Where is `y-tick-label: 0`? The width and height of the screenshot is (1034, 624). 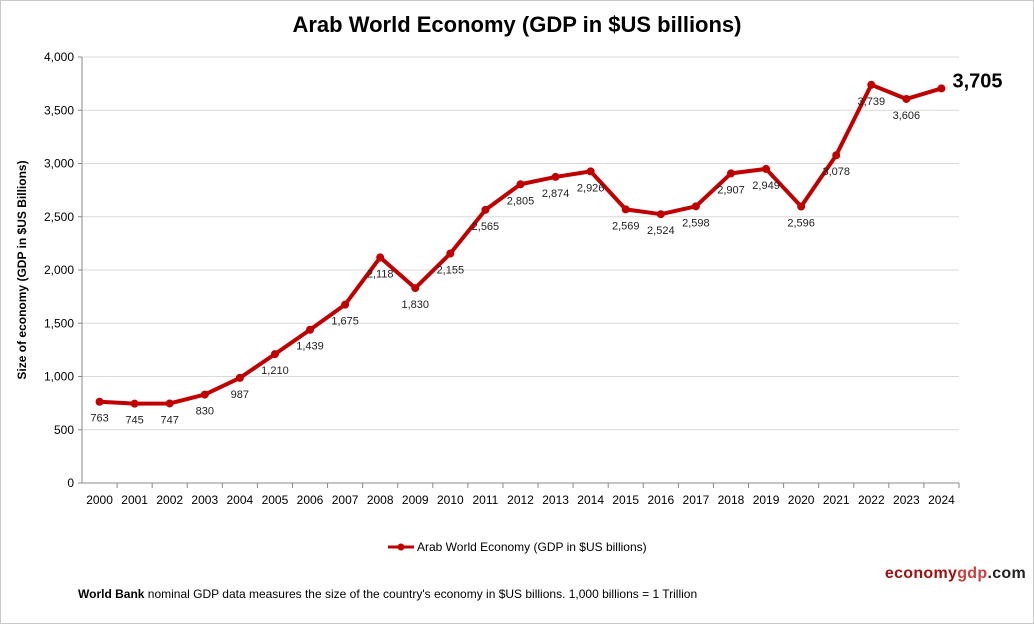
y-tick-label: 0 is located at coordinates (70, 483).